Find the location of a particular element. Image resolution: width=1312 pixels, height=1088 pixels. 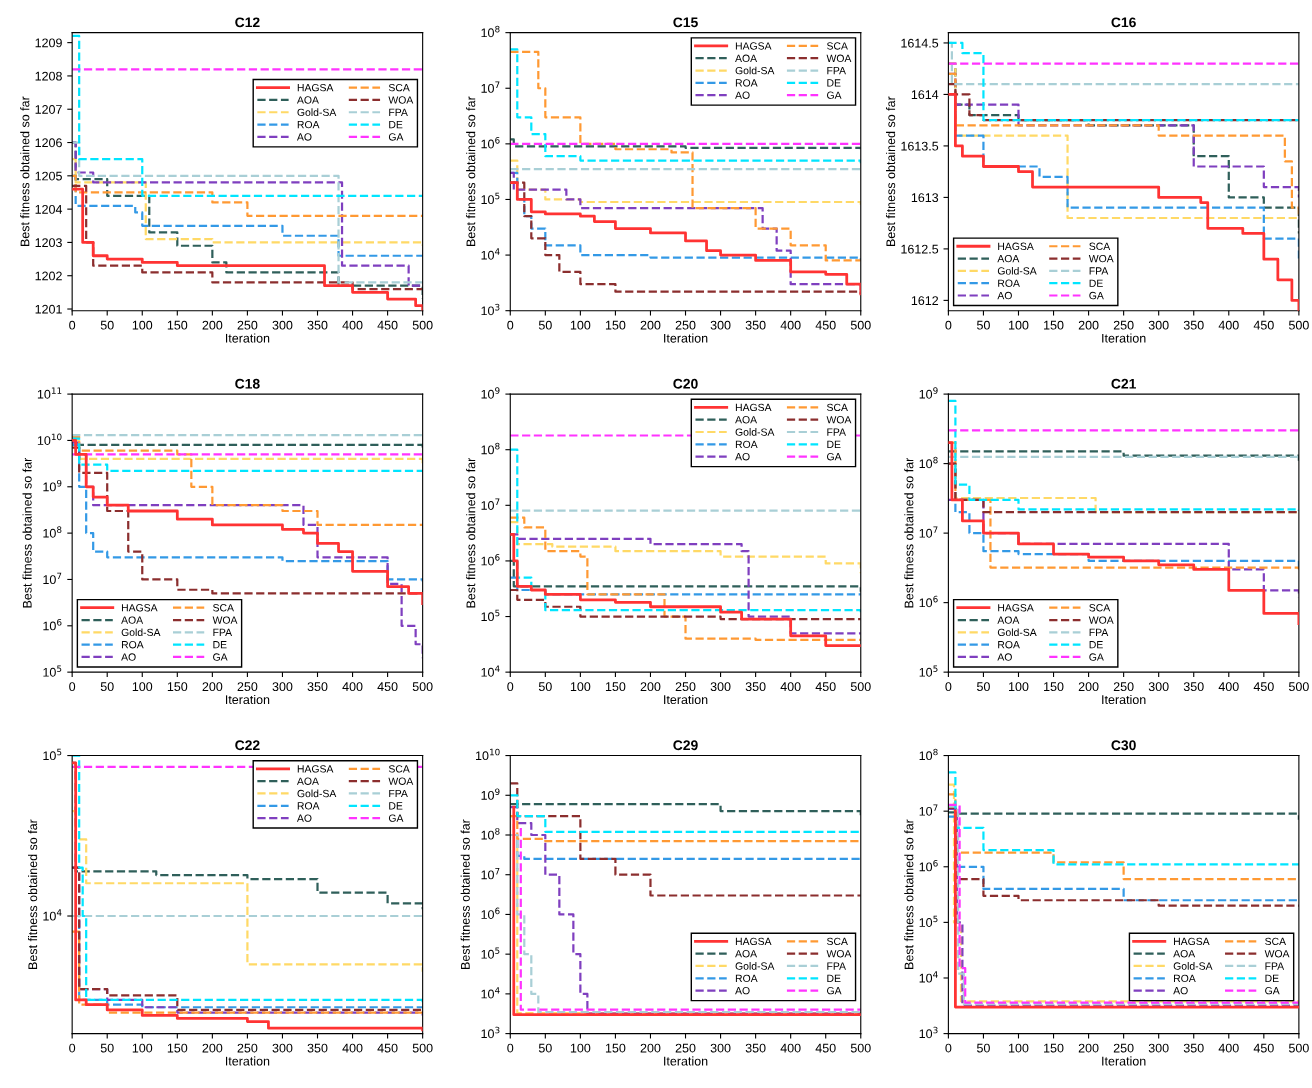

y-tick-label: 1612.5 is located at coordinates (920, 249).